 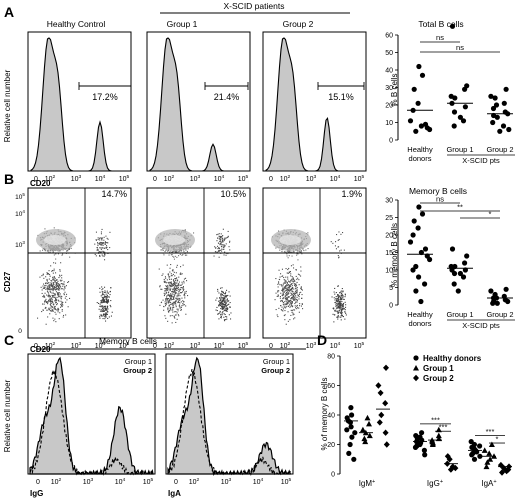 I want to click on scatter-b-cat-donors: donors, so click(x=420, y=323).